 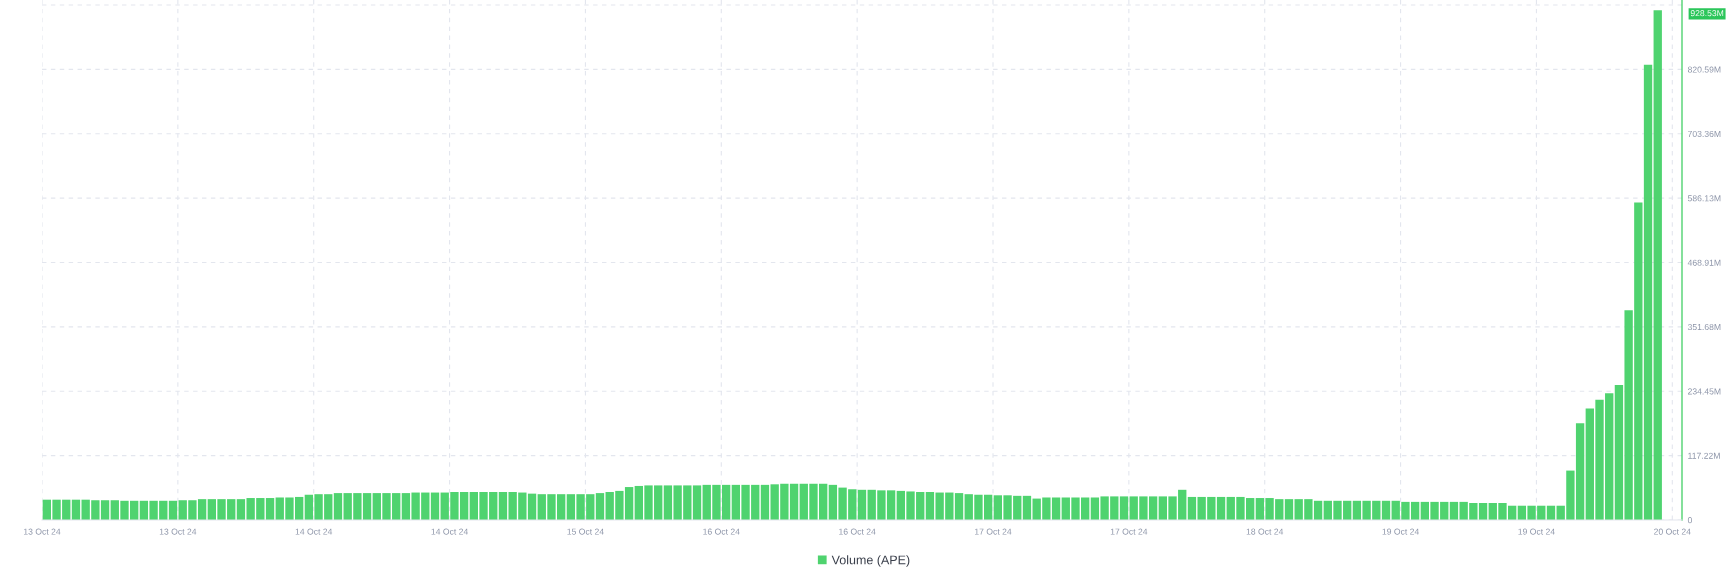 I want to click on y-tick-label: 586.13M, so click(x=1704, y=198).